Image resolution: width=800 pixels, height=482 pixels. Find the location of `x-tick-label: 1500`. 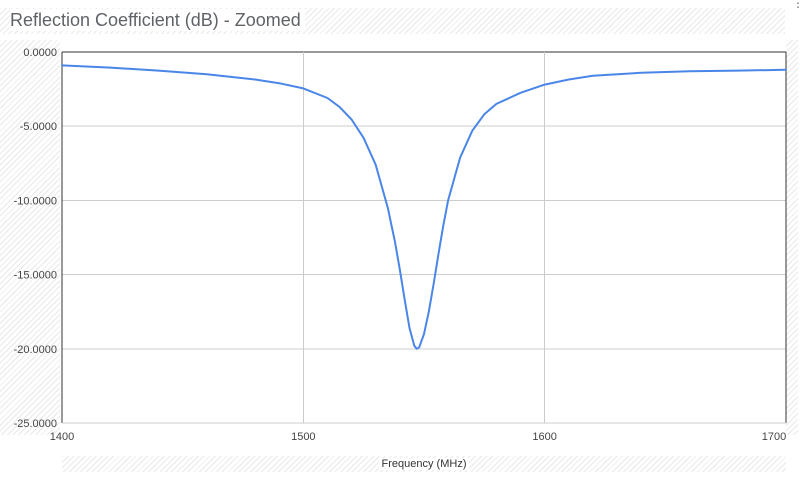

x-tick-label: 1500 is located at coordinates (303, 437).